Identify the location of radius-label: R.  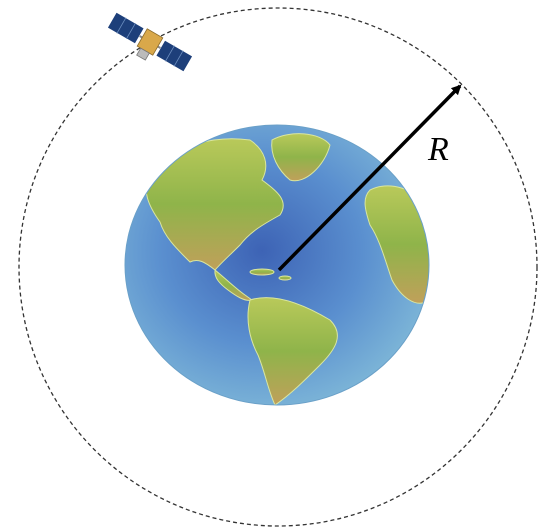
(438, 149).